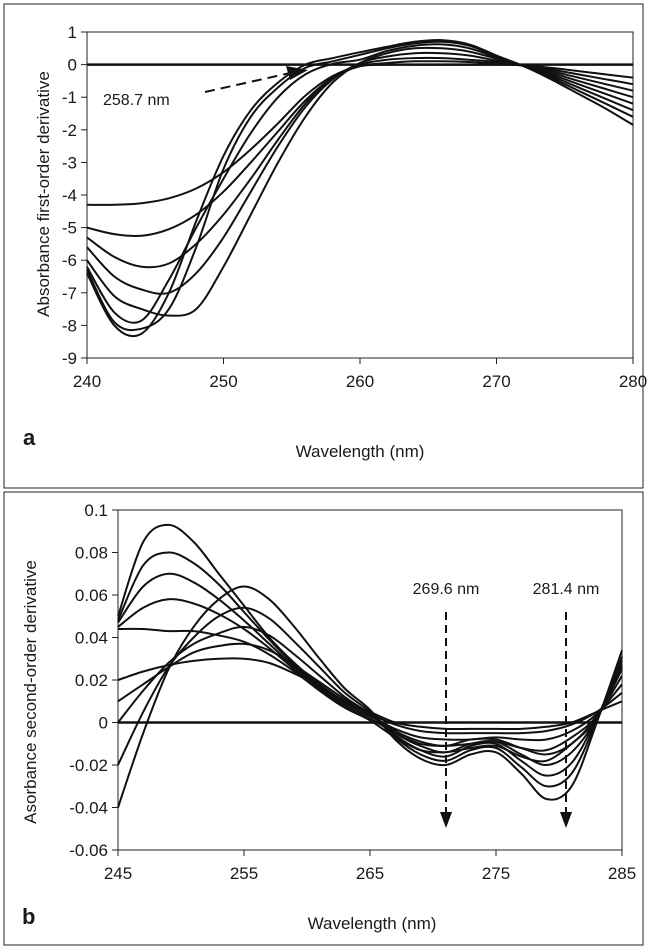 This screenshot has height=949, width=647. Describe the element at coordinates (69, 293) in the screenshot. I see `panel-a-ytick-label: -7` at that location.